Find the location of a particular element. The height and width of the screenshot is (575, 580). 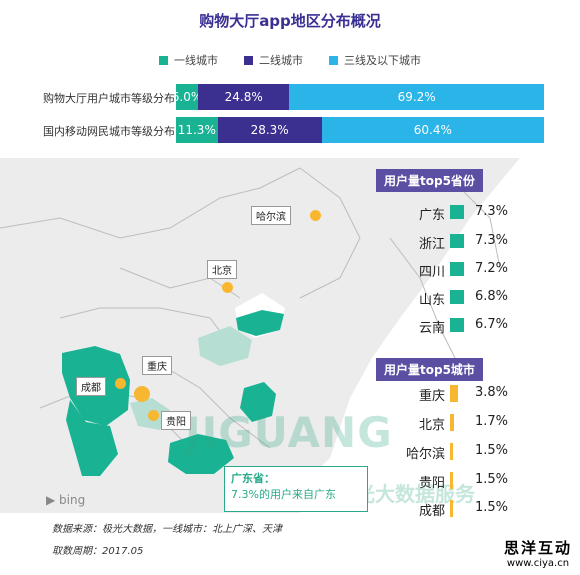

chart-title: 购物大厅app地区分布概况 is located at coordinates (290, 21).